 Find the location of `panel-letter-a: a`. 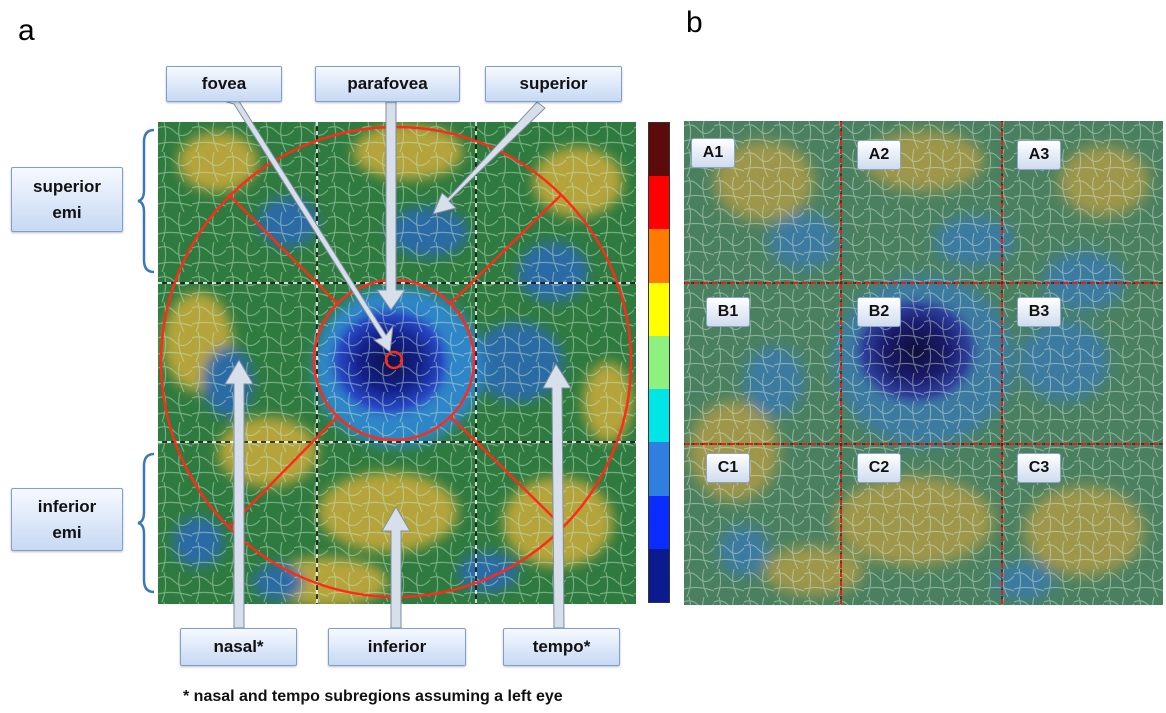

panel-letter-a: a is located at coordinates (26, 30).